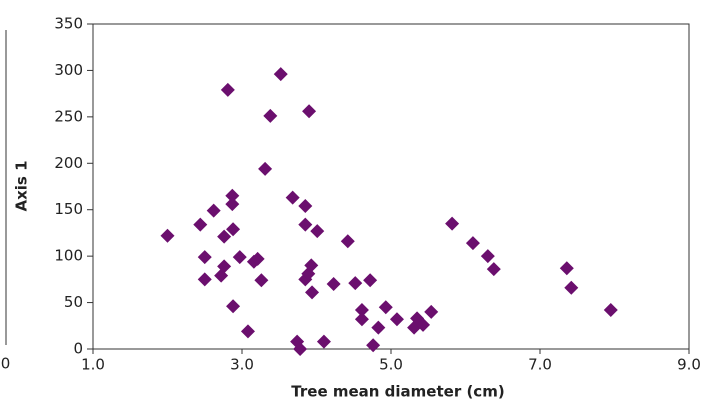 The width and height of the screenshot is (714, 403). Describe the element at coordinates (540, 365) in the screenshot. I see `x-tick-label: 7.0` at that location.